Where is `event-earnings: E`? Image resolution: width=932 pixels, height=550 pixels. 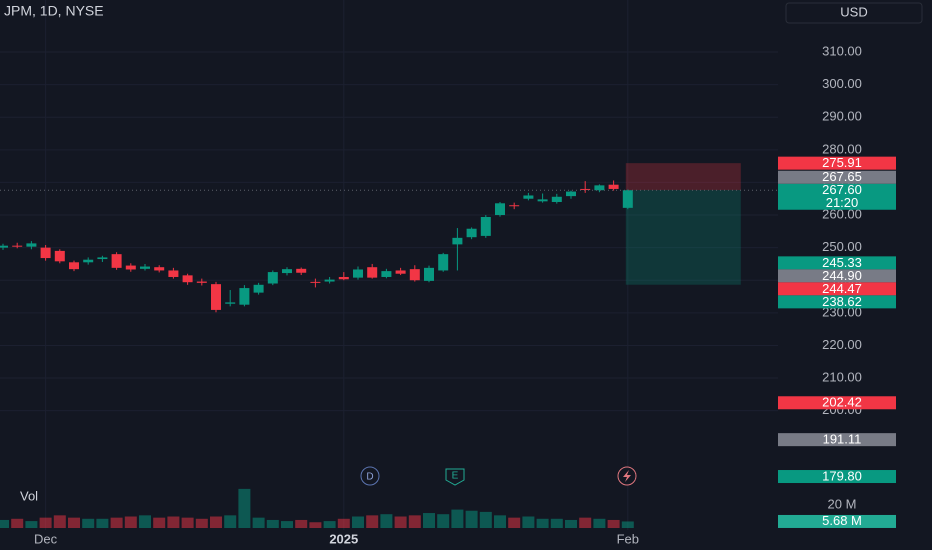 event-earnings: E is located at coordinates (455, 477).